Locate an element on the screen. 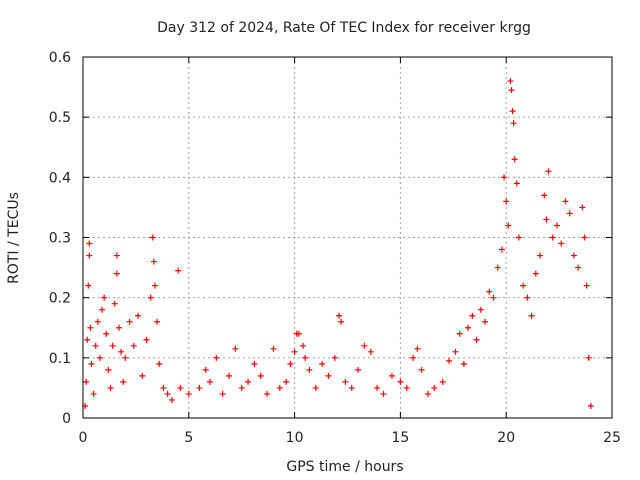  y-tick-label: 0.6 is located at coordinates (60, 58).